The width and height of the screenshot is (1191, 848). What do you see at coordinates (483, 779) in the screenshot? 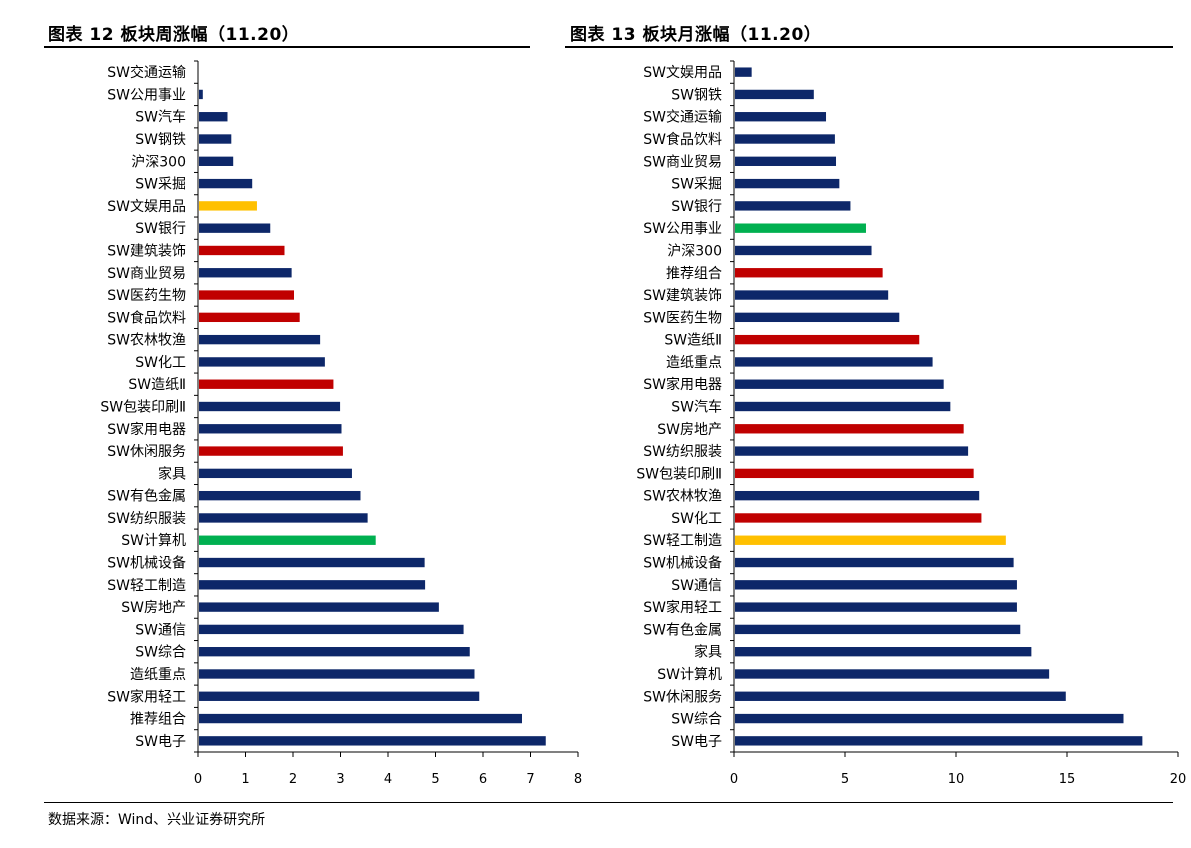
I see `weekly-x-tick-label: 6` at bounding box center [483, 779].